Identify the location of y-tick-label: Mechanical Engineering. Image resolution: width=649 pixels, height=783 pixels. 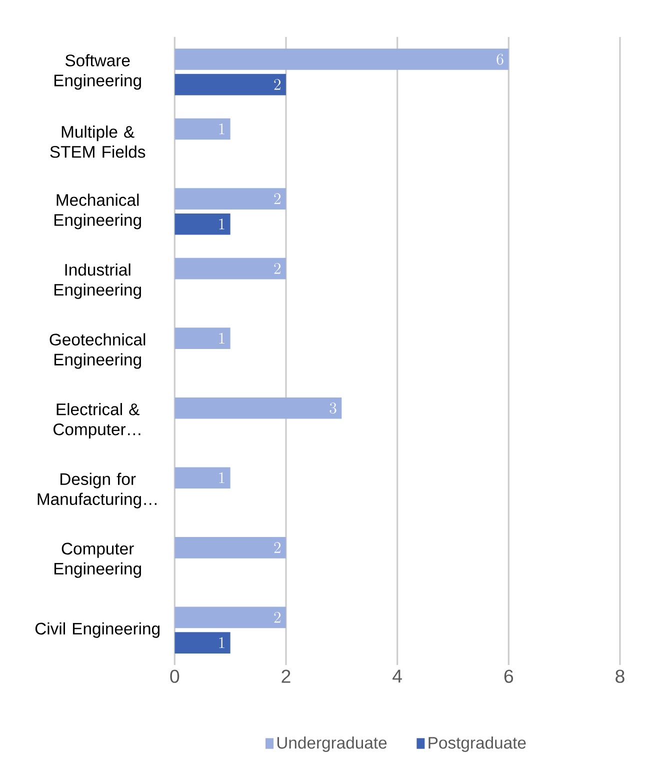
(97, 212).